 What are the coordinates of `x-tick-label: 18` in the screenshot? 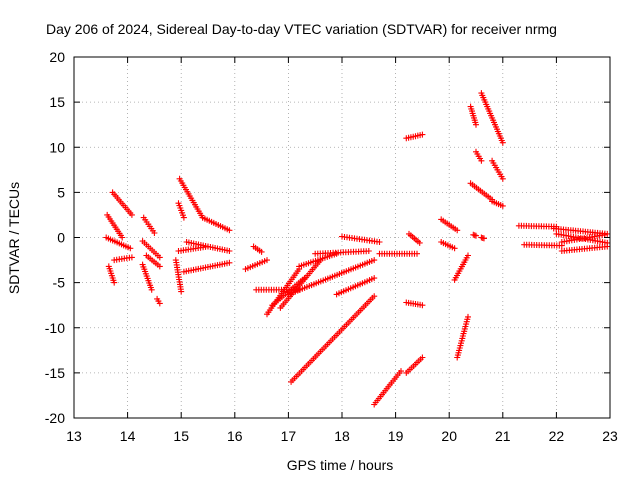 It's located at (342, 436).